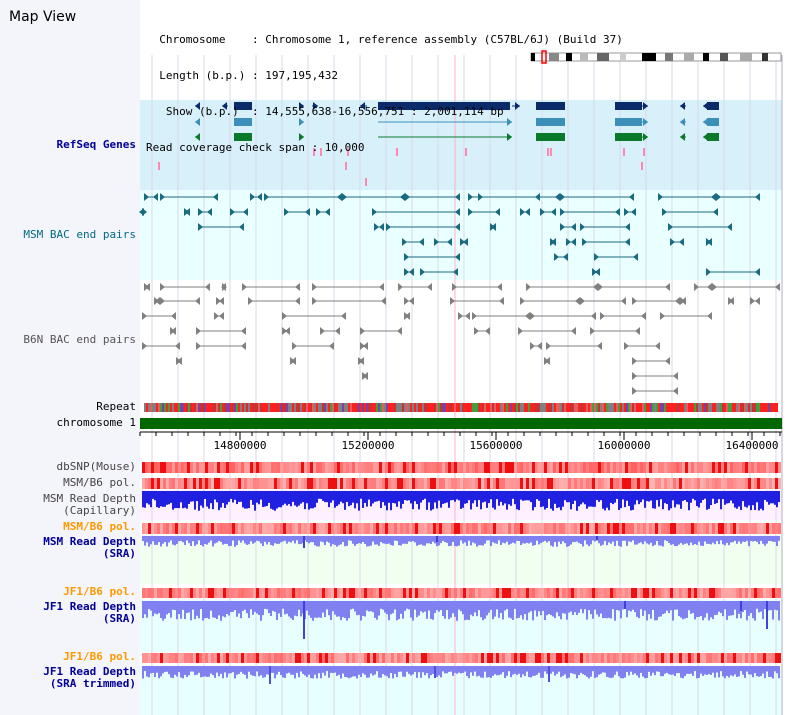 The image size is (800, 715). Describe the element at coordinates (713, 106) in the screenshot. I see `gene-exon` at that location.